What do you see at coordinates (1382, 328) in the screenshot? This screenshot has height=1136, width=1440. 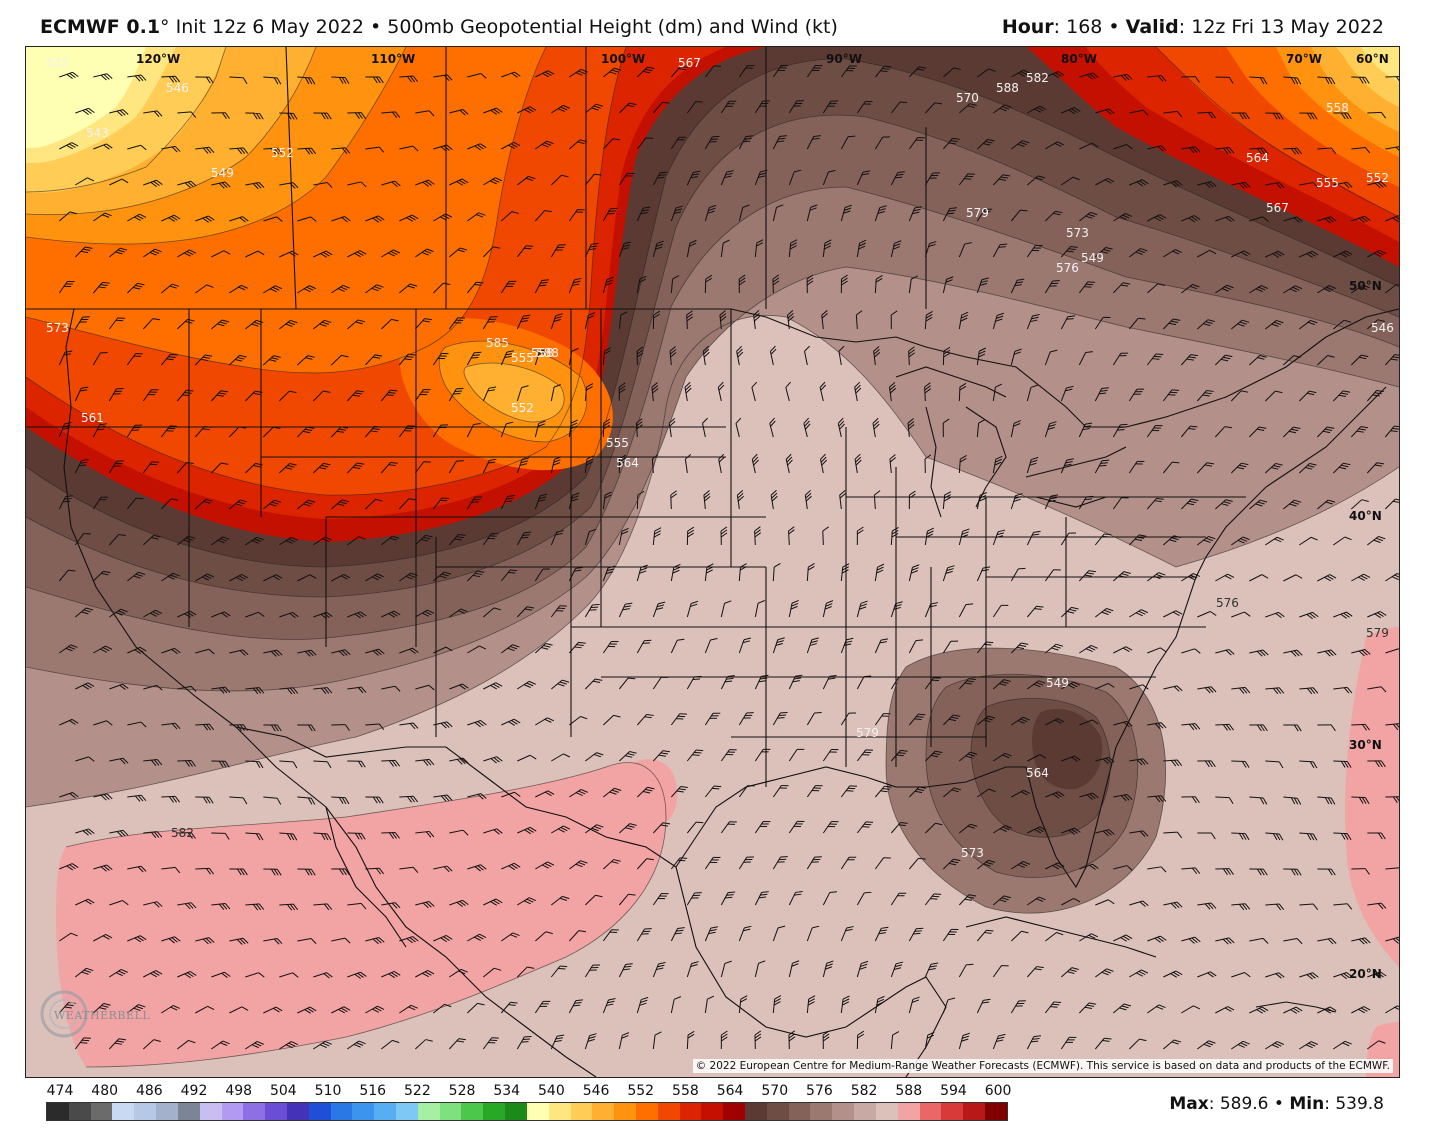 I see `contour-label: 546` at bounding box center [1382, 328].